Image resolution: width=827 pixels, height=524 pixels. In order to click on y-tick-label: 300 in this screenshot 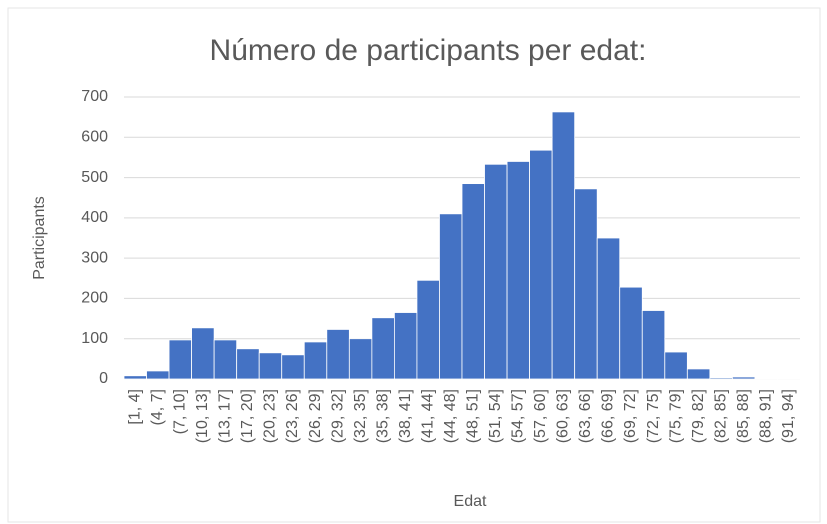, I will do `click(94, 257)`.